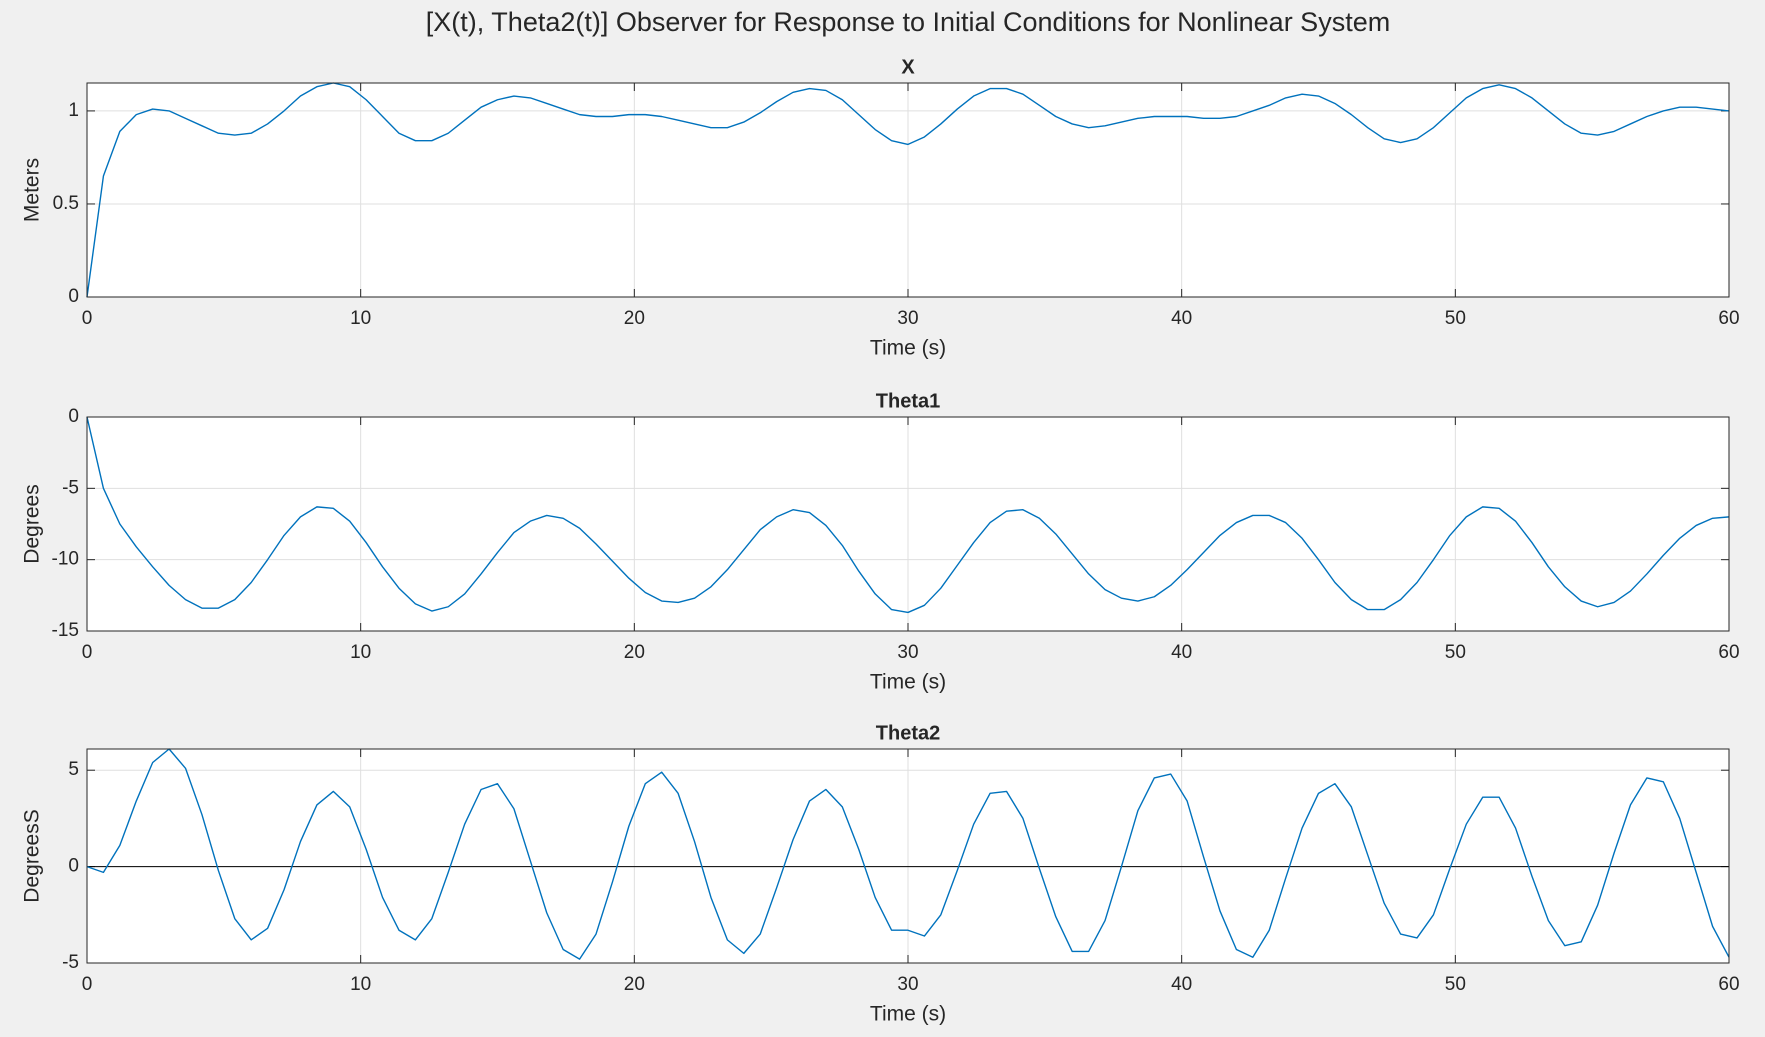 Image resolution: width=1765 pixels, height=1037 pixels. Describe the element at coordinates (908, 733) in the screenshot. I see `axes-title: Theta2` at that location.